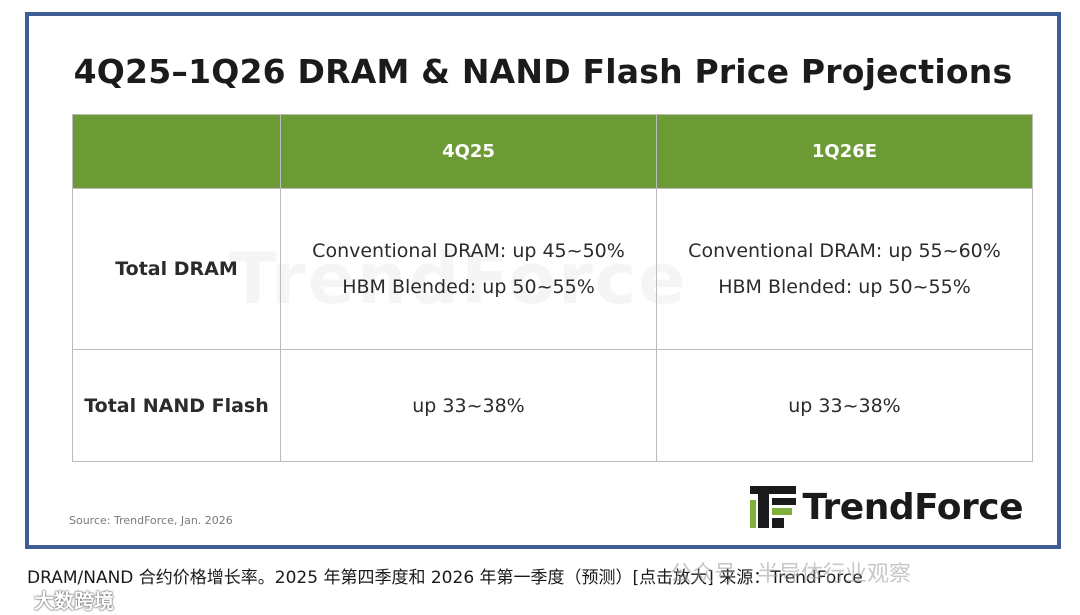 The height and width of the screenshot is (615, 1080). I want to click on trendforce-logo-icon, so click(773, 507).